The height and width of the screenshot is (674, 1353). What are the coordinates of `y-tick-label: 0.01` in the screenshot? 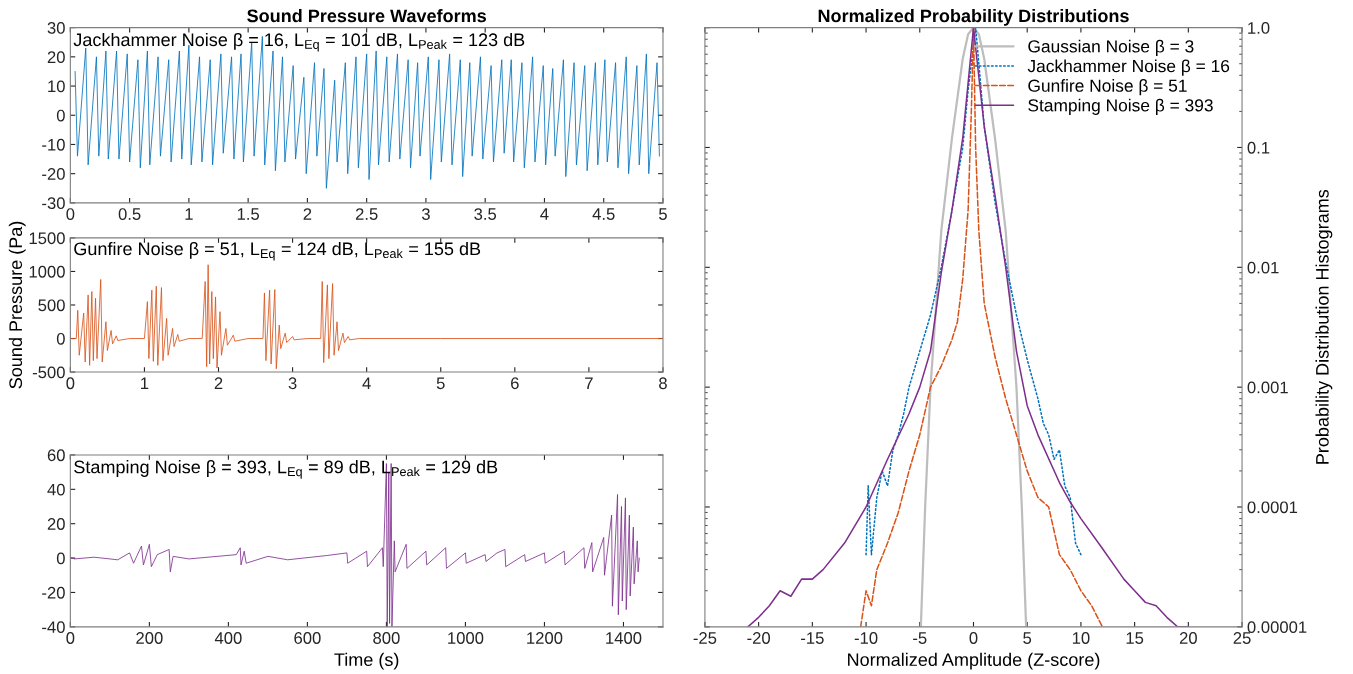 It's located at (1263, 267).